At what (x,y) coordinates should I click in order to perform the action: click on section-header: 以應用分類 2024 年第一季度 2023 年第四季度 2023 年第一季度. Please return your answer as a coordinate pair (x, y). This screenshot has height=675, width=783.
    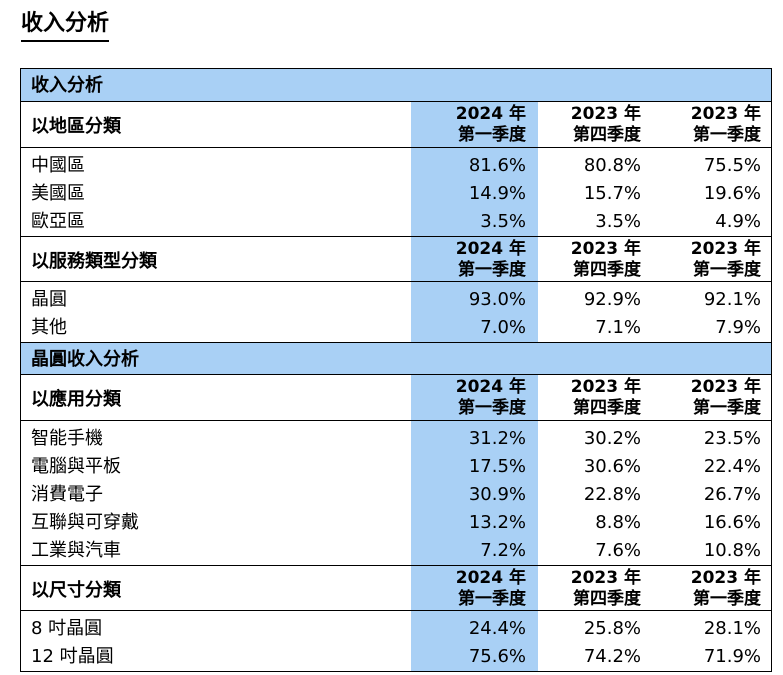
    Looking at the image, I should click on (396, 398).